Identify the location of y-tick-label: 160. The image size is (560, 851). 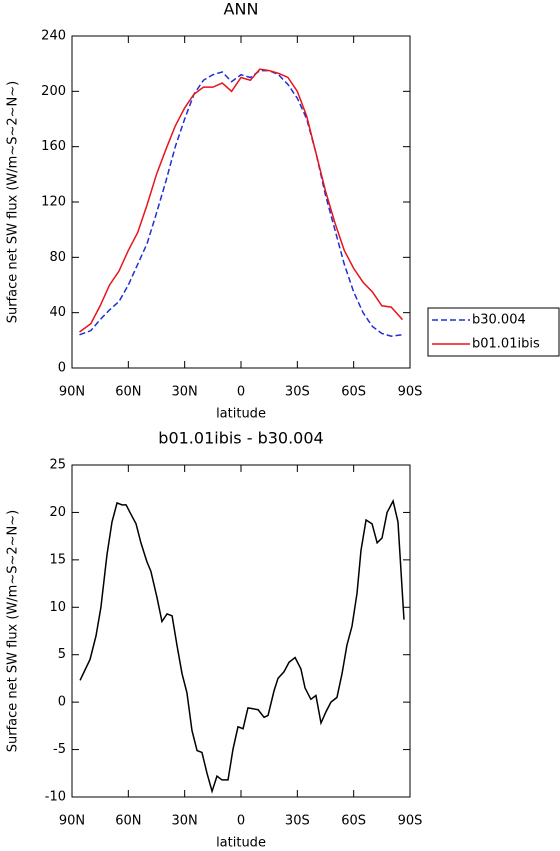
(53, 146).